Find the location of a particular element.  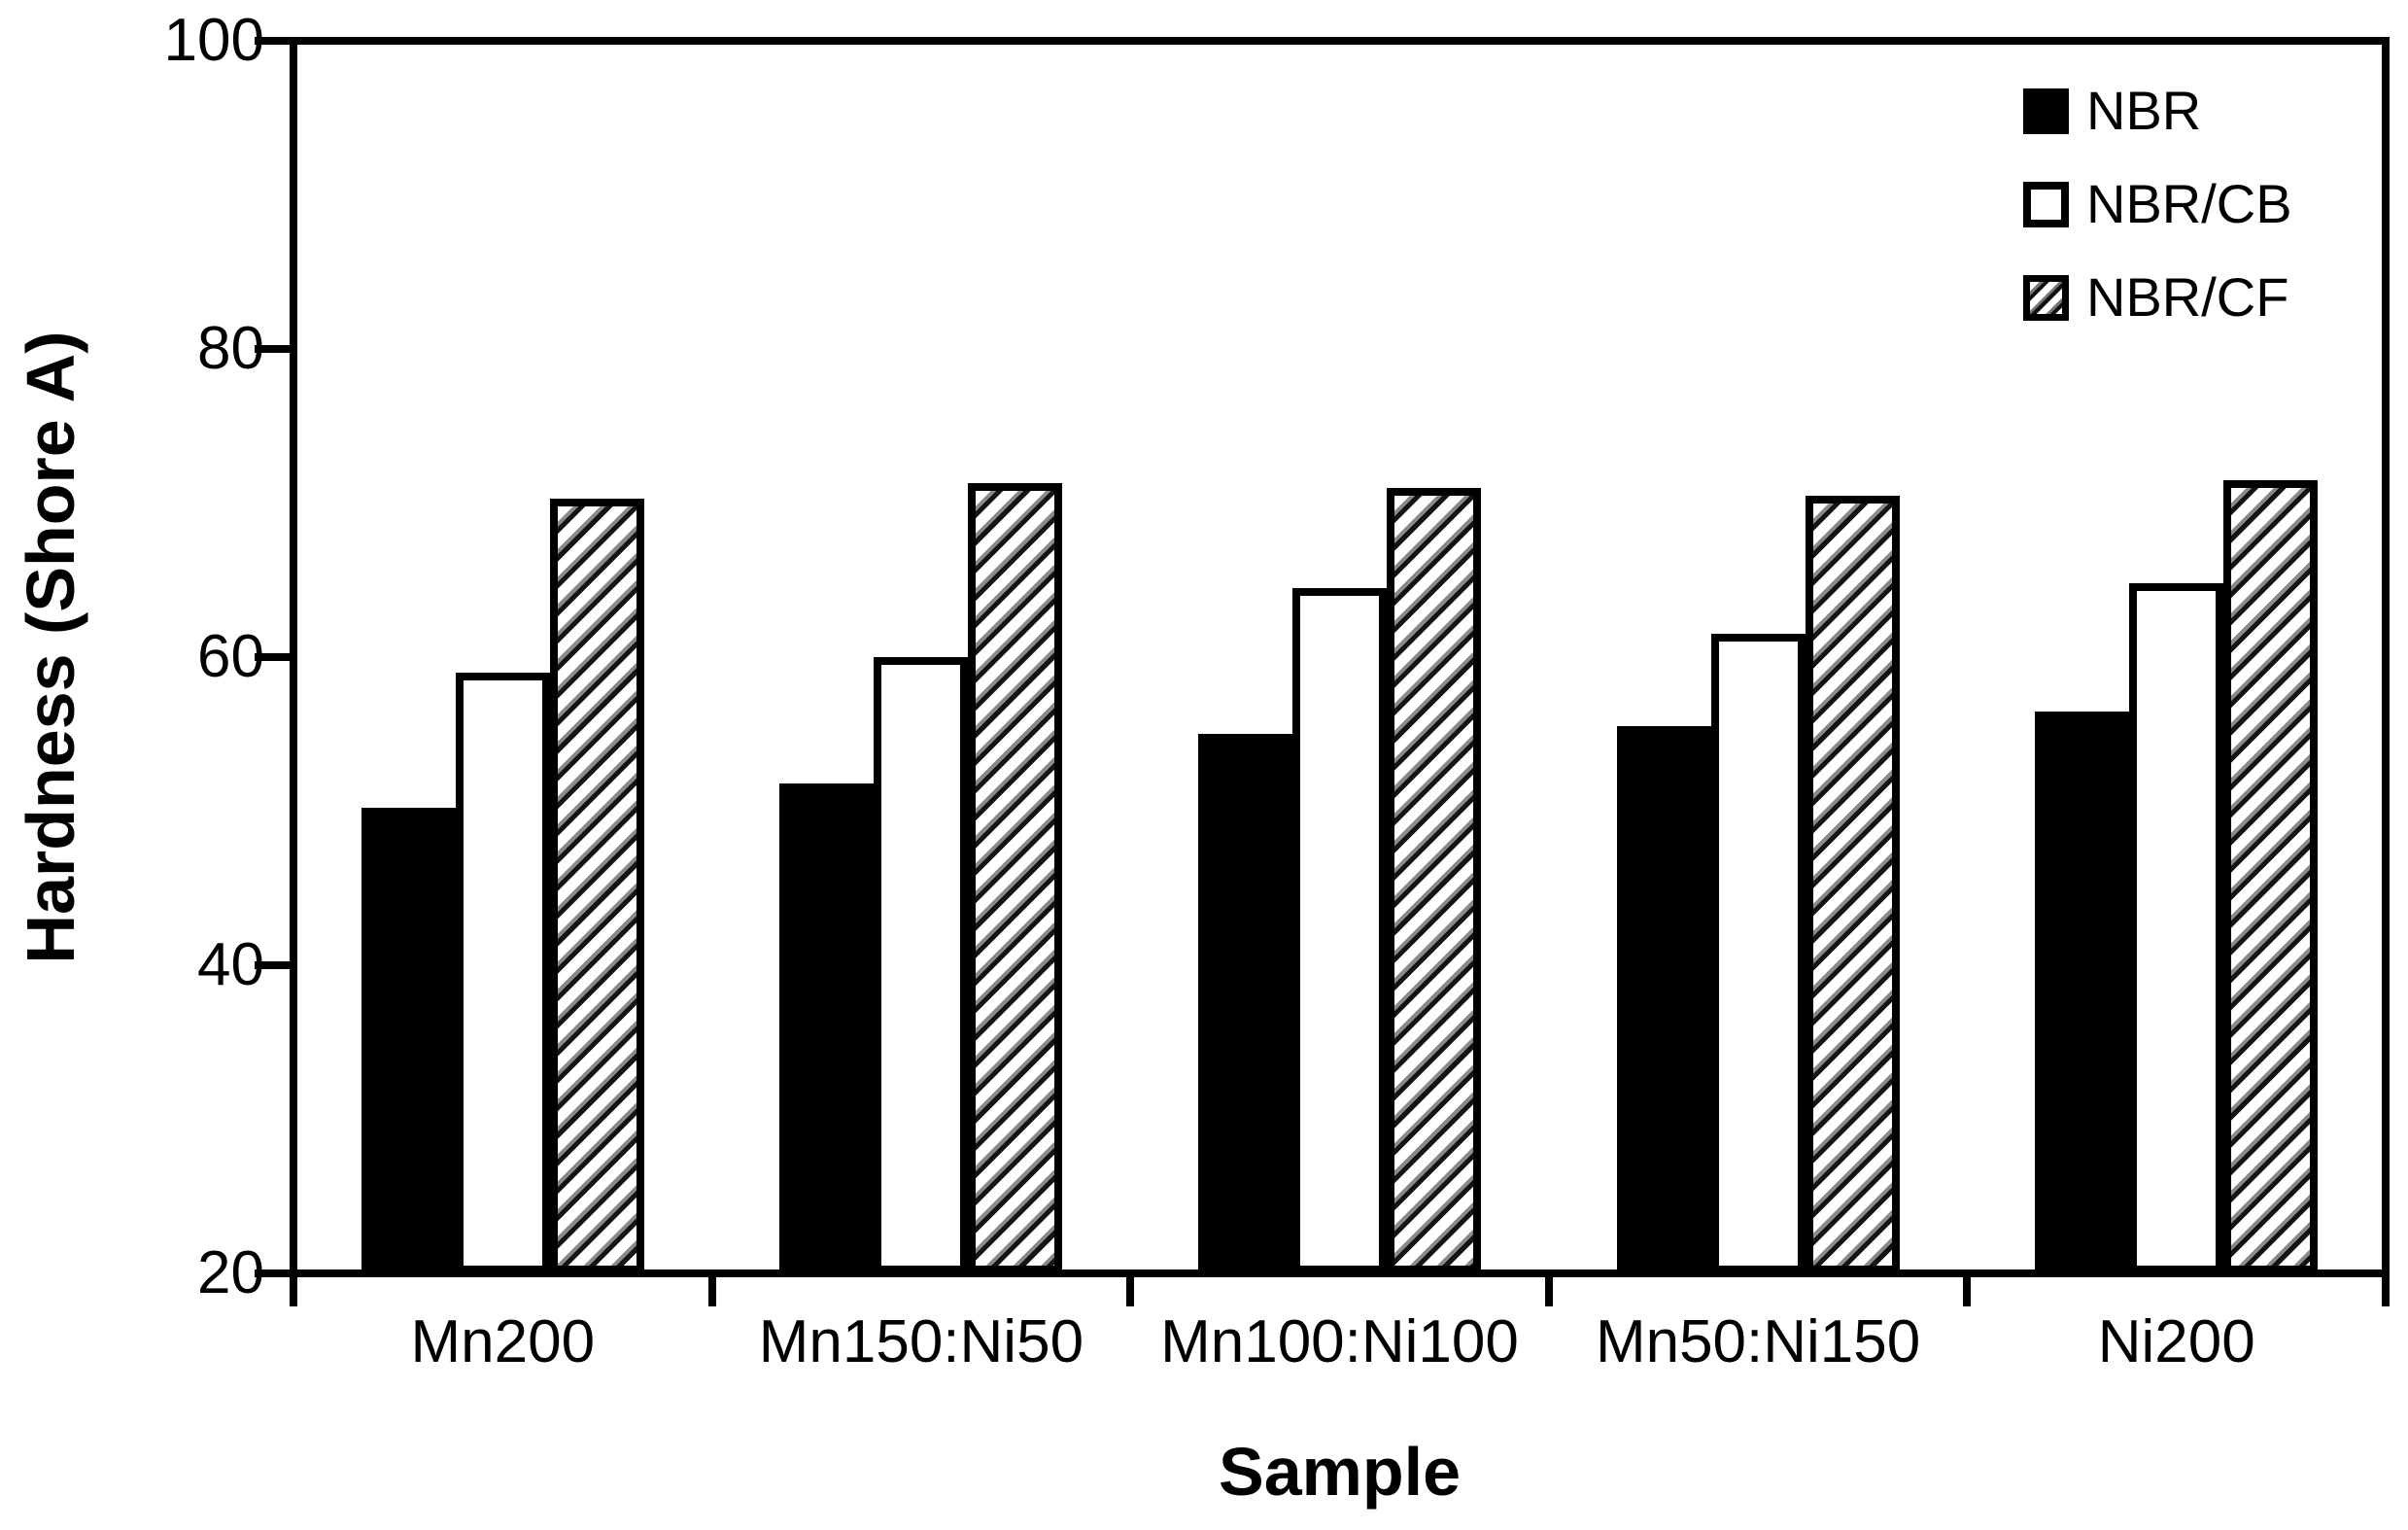

legend: NBR NBR/CB NBR/CF is located at coordinates (2157, 204).